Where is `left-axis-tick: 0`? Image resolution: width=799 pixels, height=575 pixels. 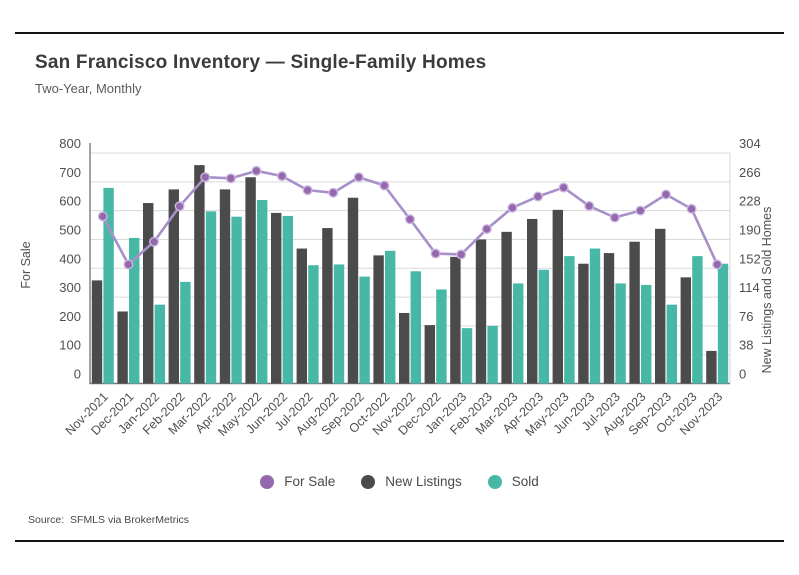 left-axis-tick: 0 is located at coordinates (77, 374).